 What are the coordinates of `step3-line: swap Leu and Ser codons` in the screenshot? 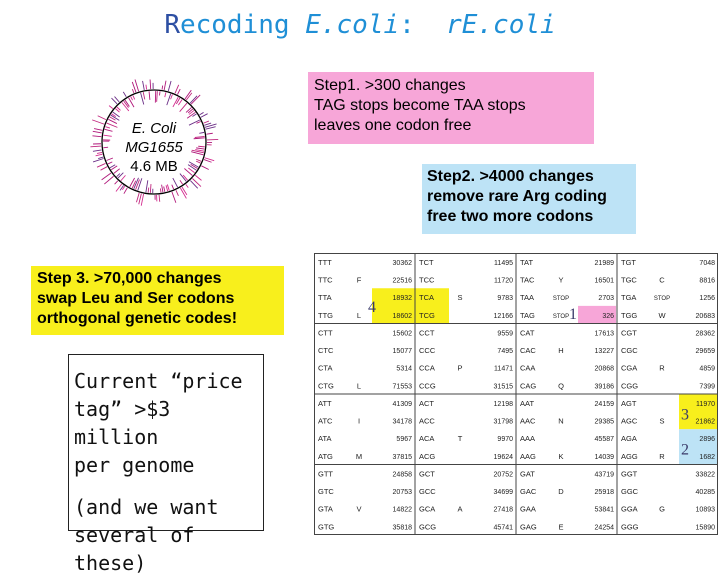 It's located at (157, 299).